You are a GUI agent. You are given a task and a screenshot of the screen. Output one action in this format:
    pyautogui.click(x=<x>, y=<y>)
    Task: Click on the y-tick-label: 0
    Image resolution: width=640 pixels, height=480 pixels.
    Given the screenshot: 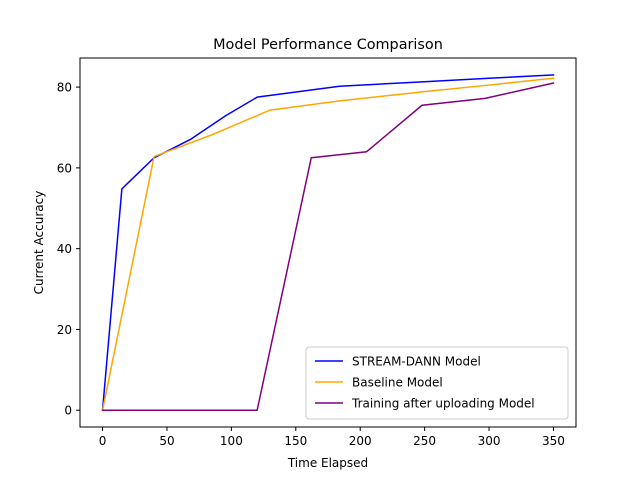 What is the action you would take?
    pyautogui.click(x=68, y=411)
    